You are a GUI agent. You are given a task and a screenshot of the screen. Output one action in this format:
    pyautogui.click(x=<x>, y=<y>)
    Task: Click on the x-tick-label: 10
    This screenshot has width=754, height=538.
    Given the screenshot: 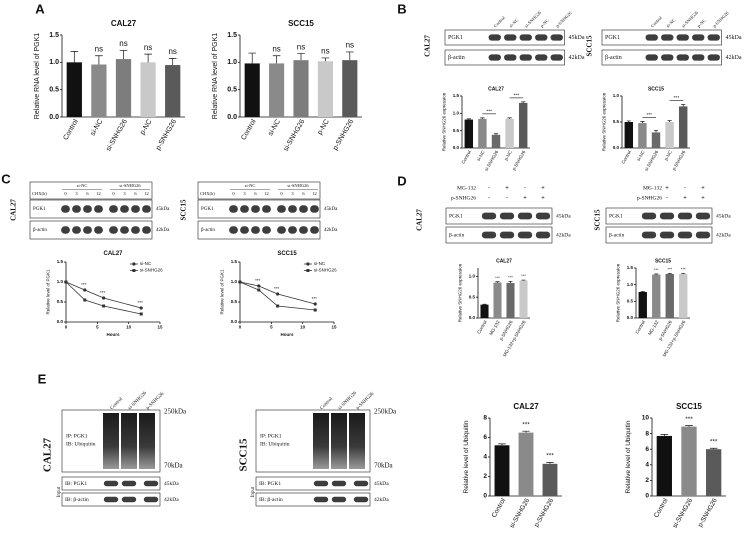 What is the action you would take?
    pyautogui.click(x=129, y=327)
    